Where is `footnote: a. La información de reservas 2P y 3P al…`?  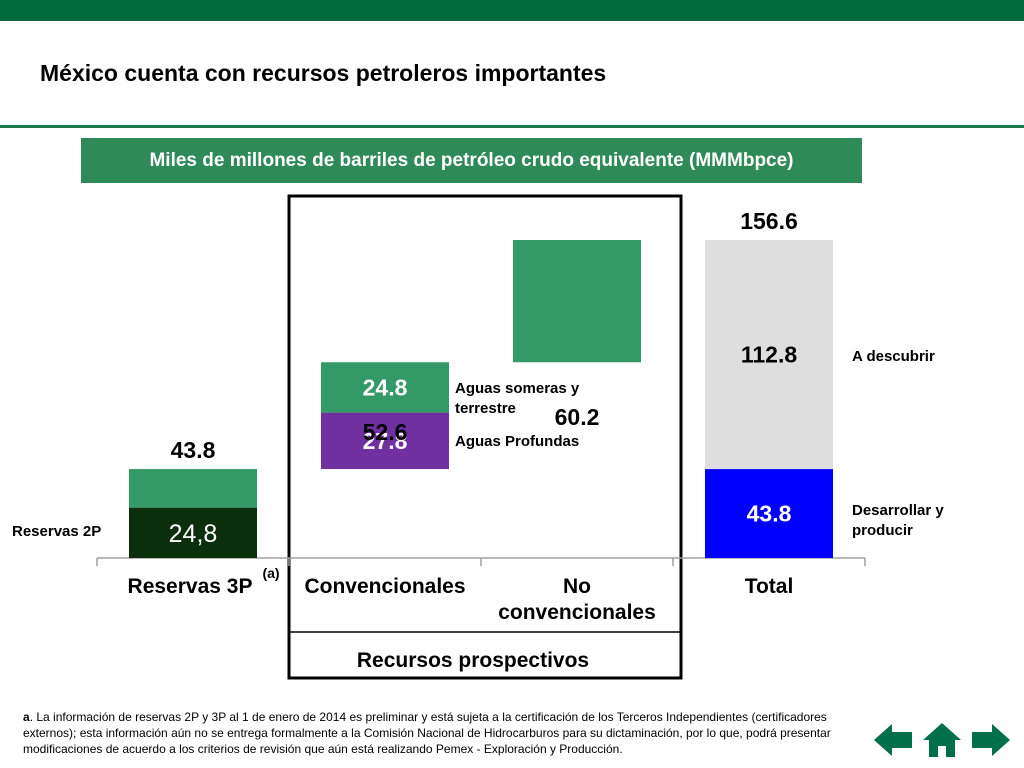 footnote: a. La información de reservas 2P y 3P al… is located at coordinates (438, 733).